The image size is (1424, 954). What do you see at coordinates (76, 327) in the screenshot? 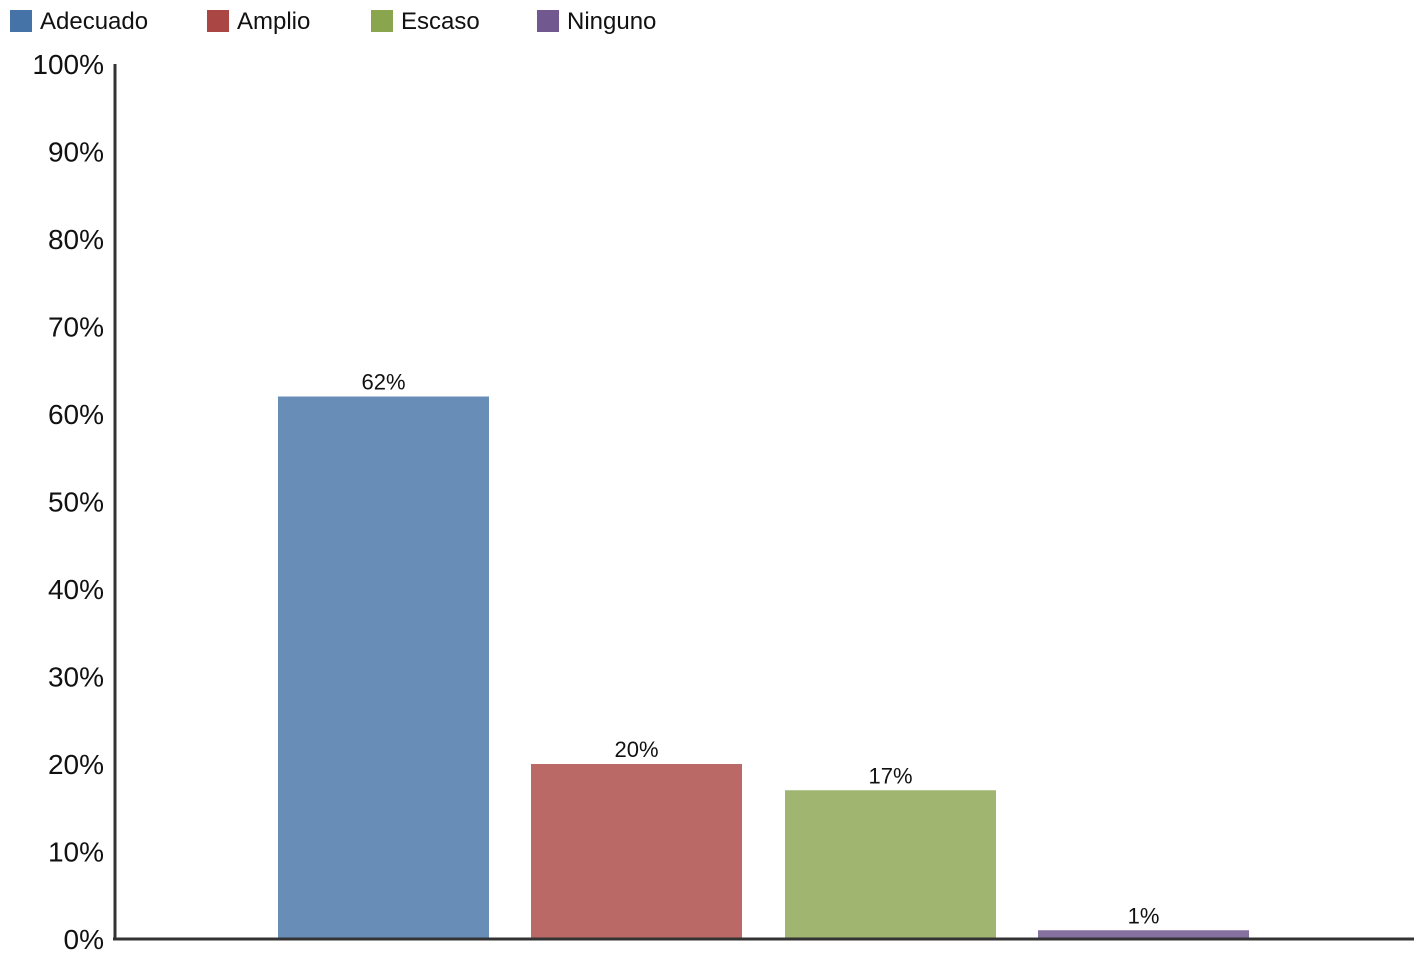
I see `y-tick-label: 70%` at bounding box center [76, 327].